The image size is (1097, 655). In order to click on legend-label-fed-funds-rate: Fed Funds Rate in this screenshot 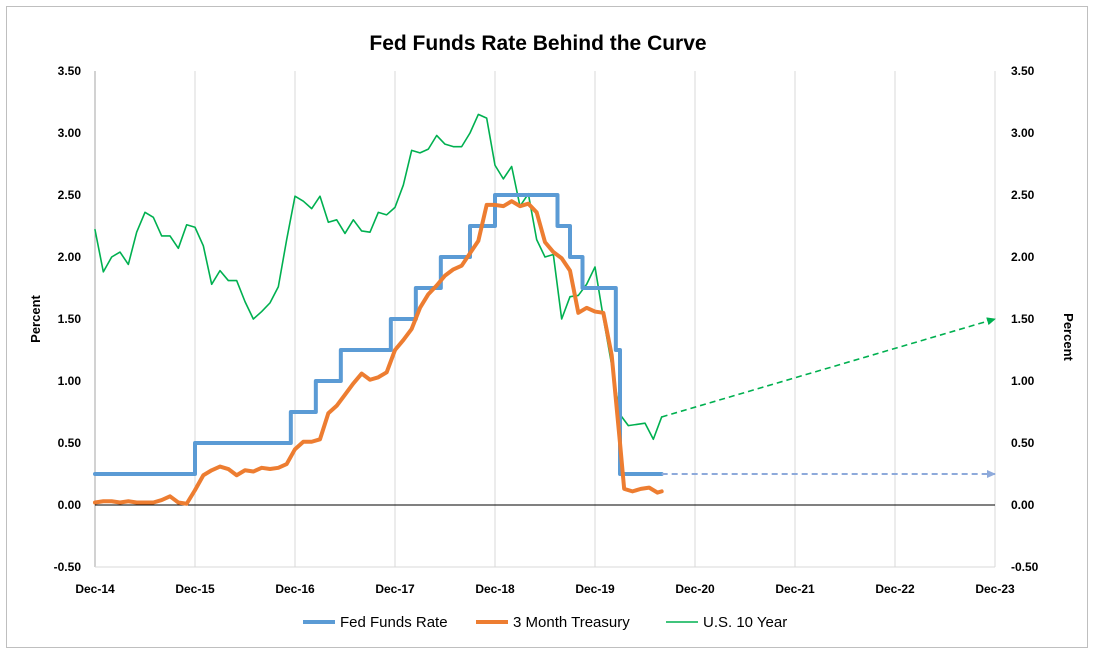, I will do `click(394, 622)`.